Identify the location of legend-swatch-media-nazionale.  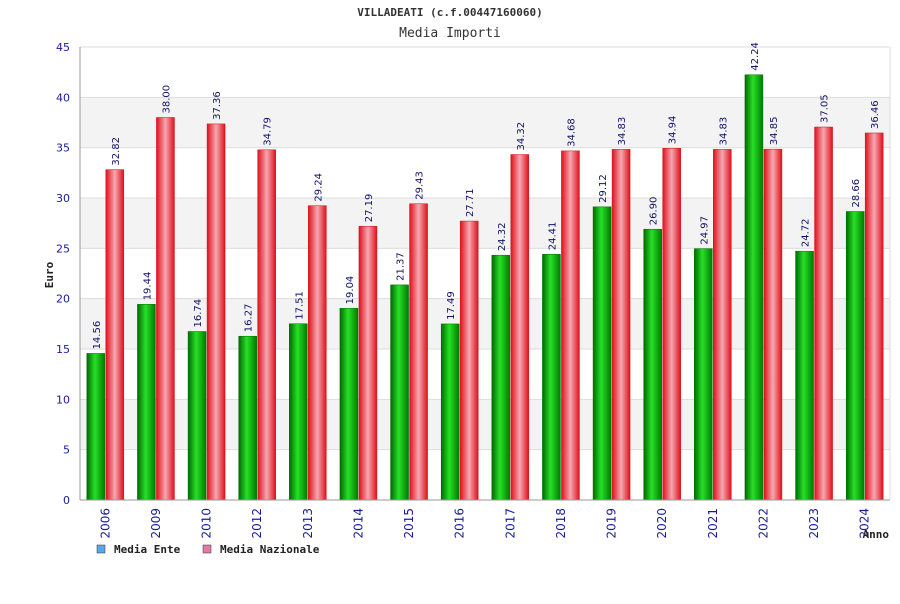
(207, 549).